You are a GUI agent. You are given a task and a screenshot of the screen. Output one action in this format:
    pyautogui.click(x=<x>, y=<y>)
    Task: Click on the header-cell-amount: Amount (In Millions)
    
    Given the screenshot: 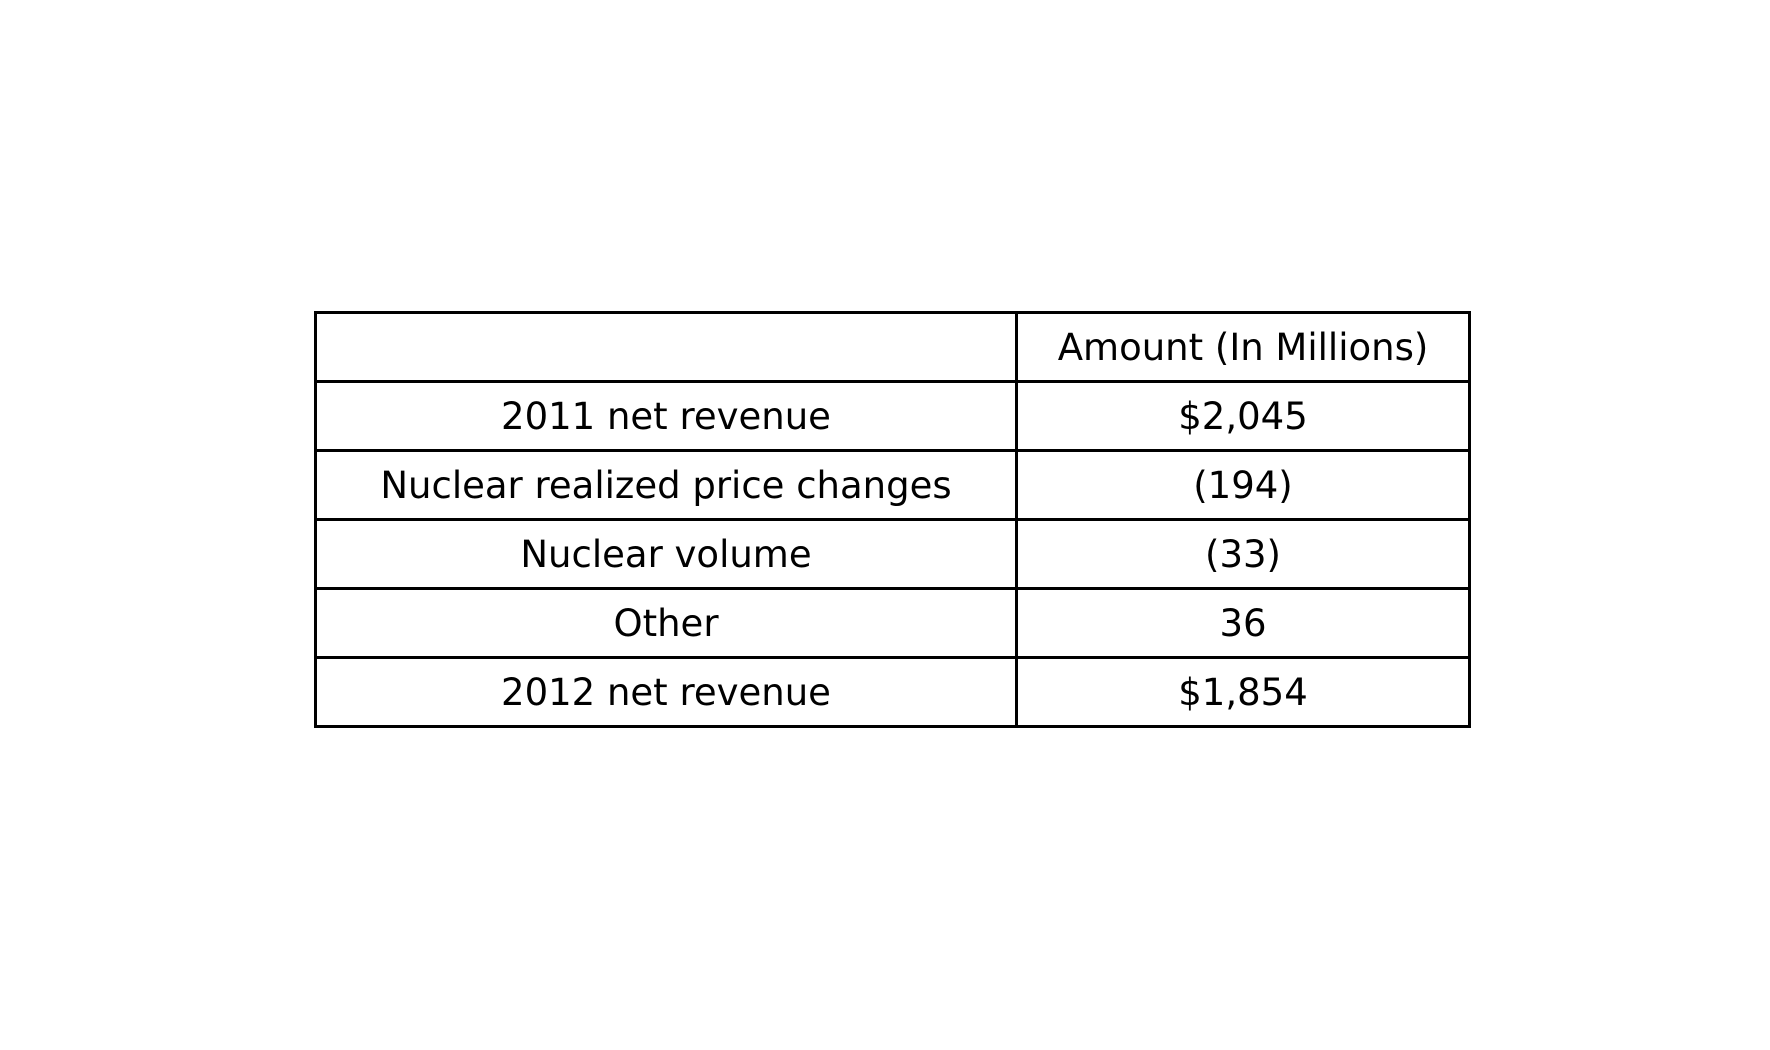 What is the action you would take?
    pyautogui.click(x=1243, y=347)
    